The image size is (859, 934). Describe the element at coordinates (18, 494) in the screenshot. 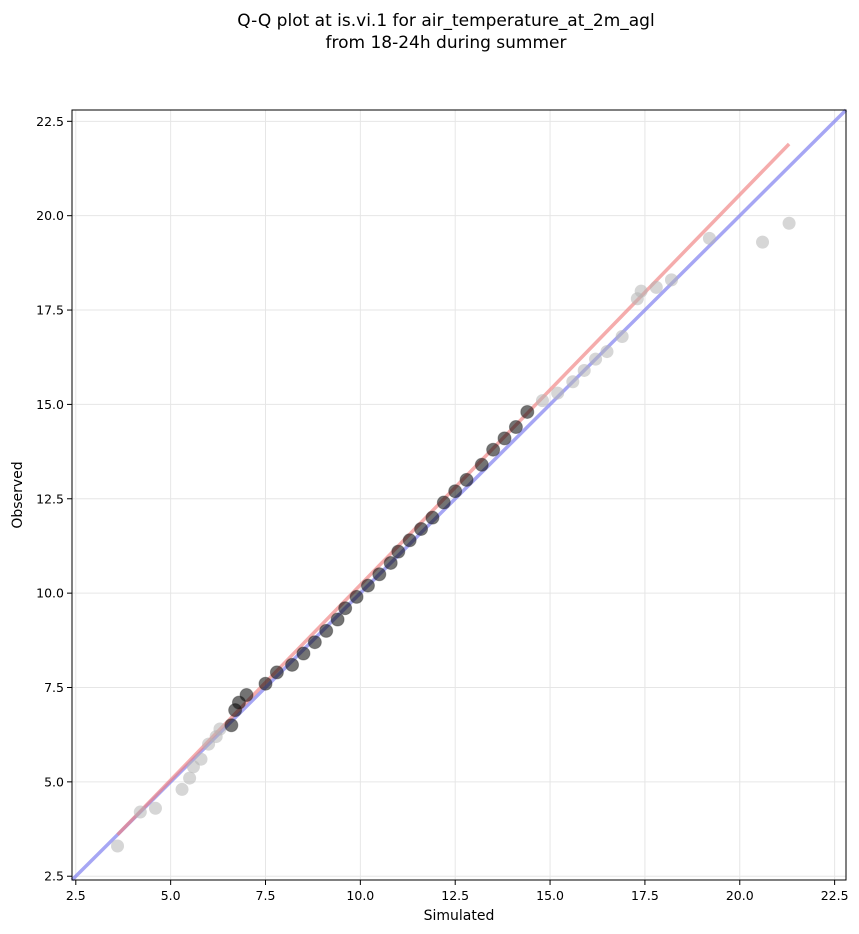

I see `y-axis-label: Observed` at that location.